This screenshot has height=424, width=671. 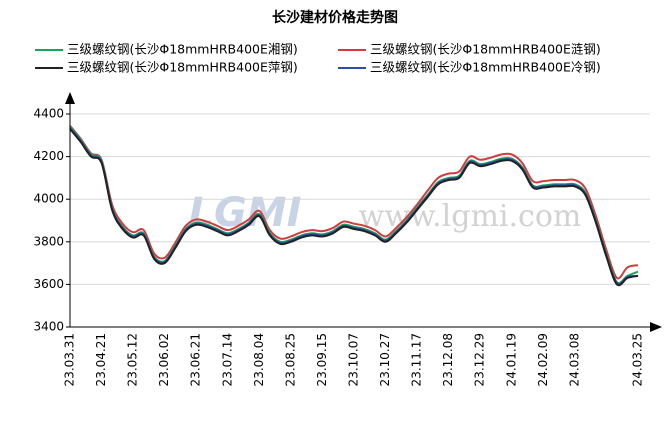 I want to click on x-tick-label: 24.02.09, so click(x=543, y=359).